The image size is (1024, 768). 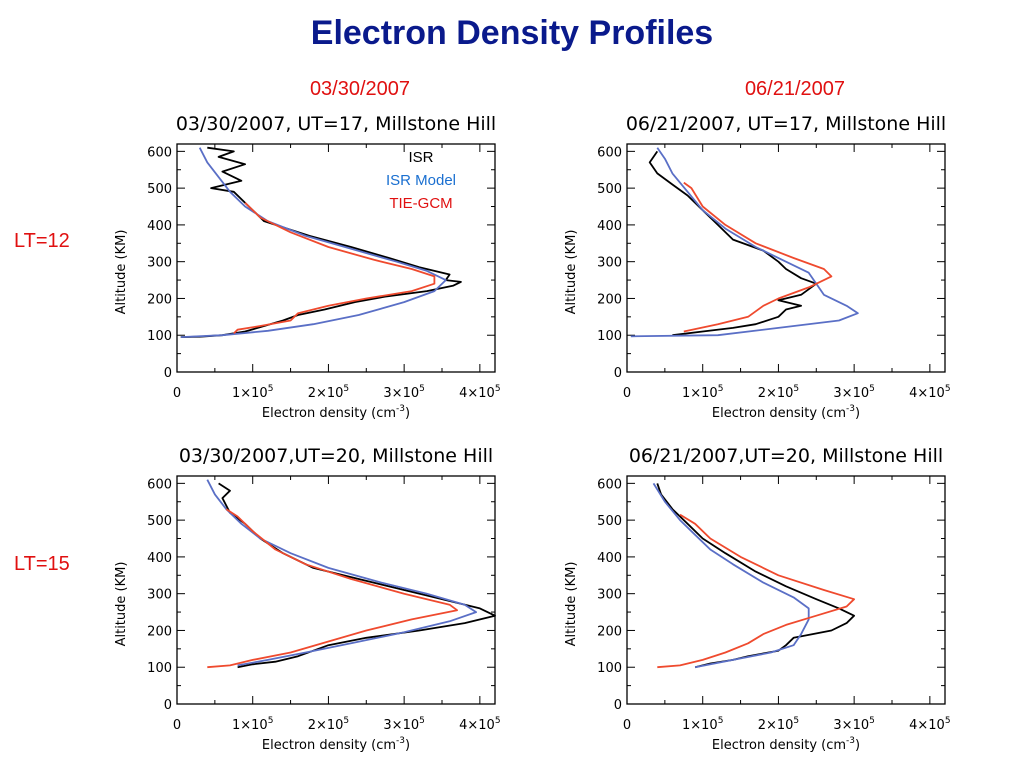 What do you see at coordinates (786, 456) in the screenshot?
I see `panel-title: 06/21/2007,UT=20, Millstone Hill` at bounding box center [786, 456].